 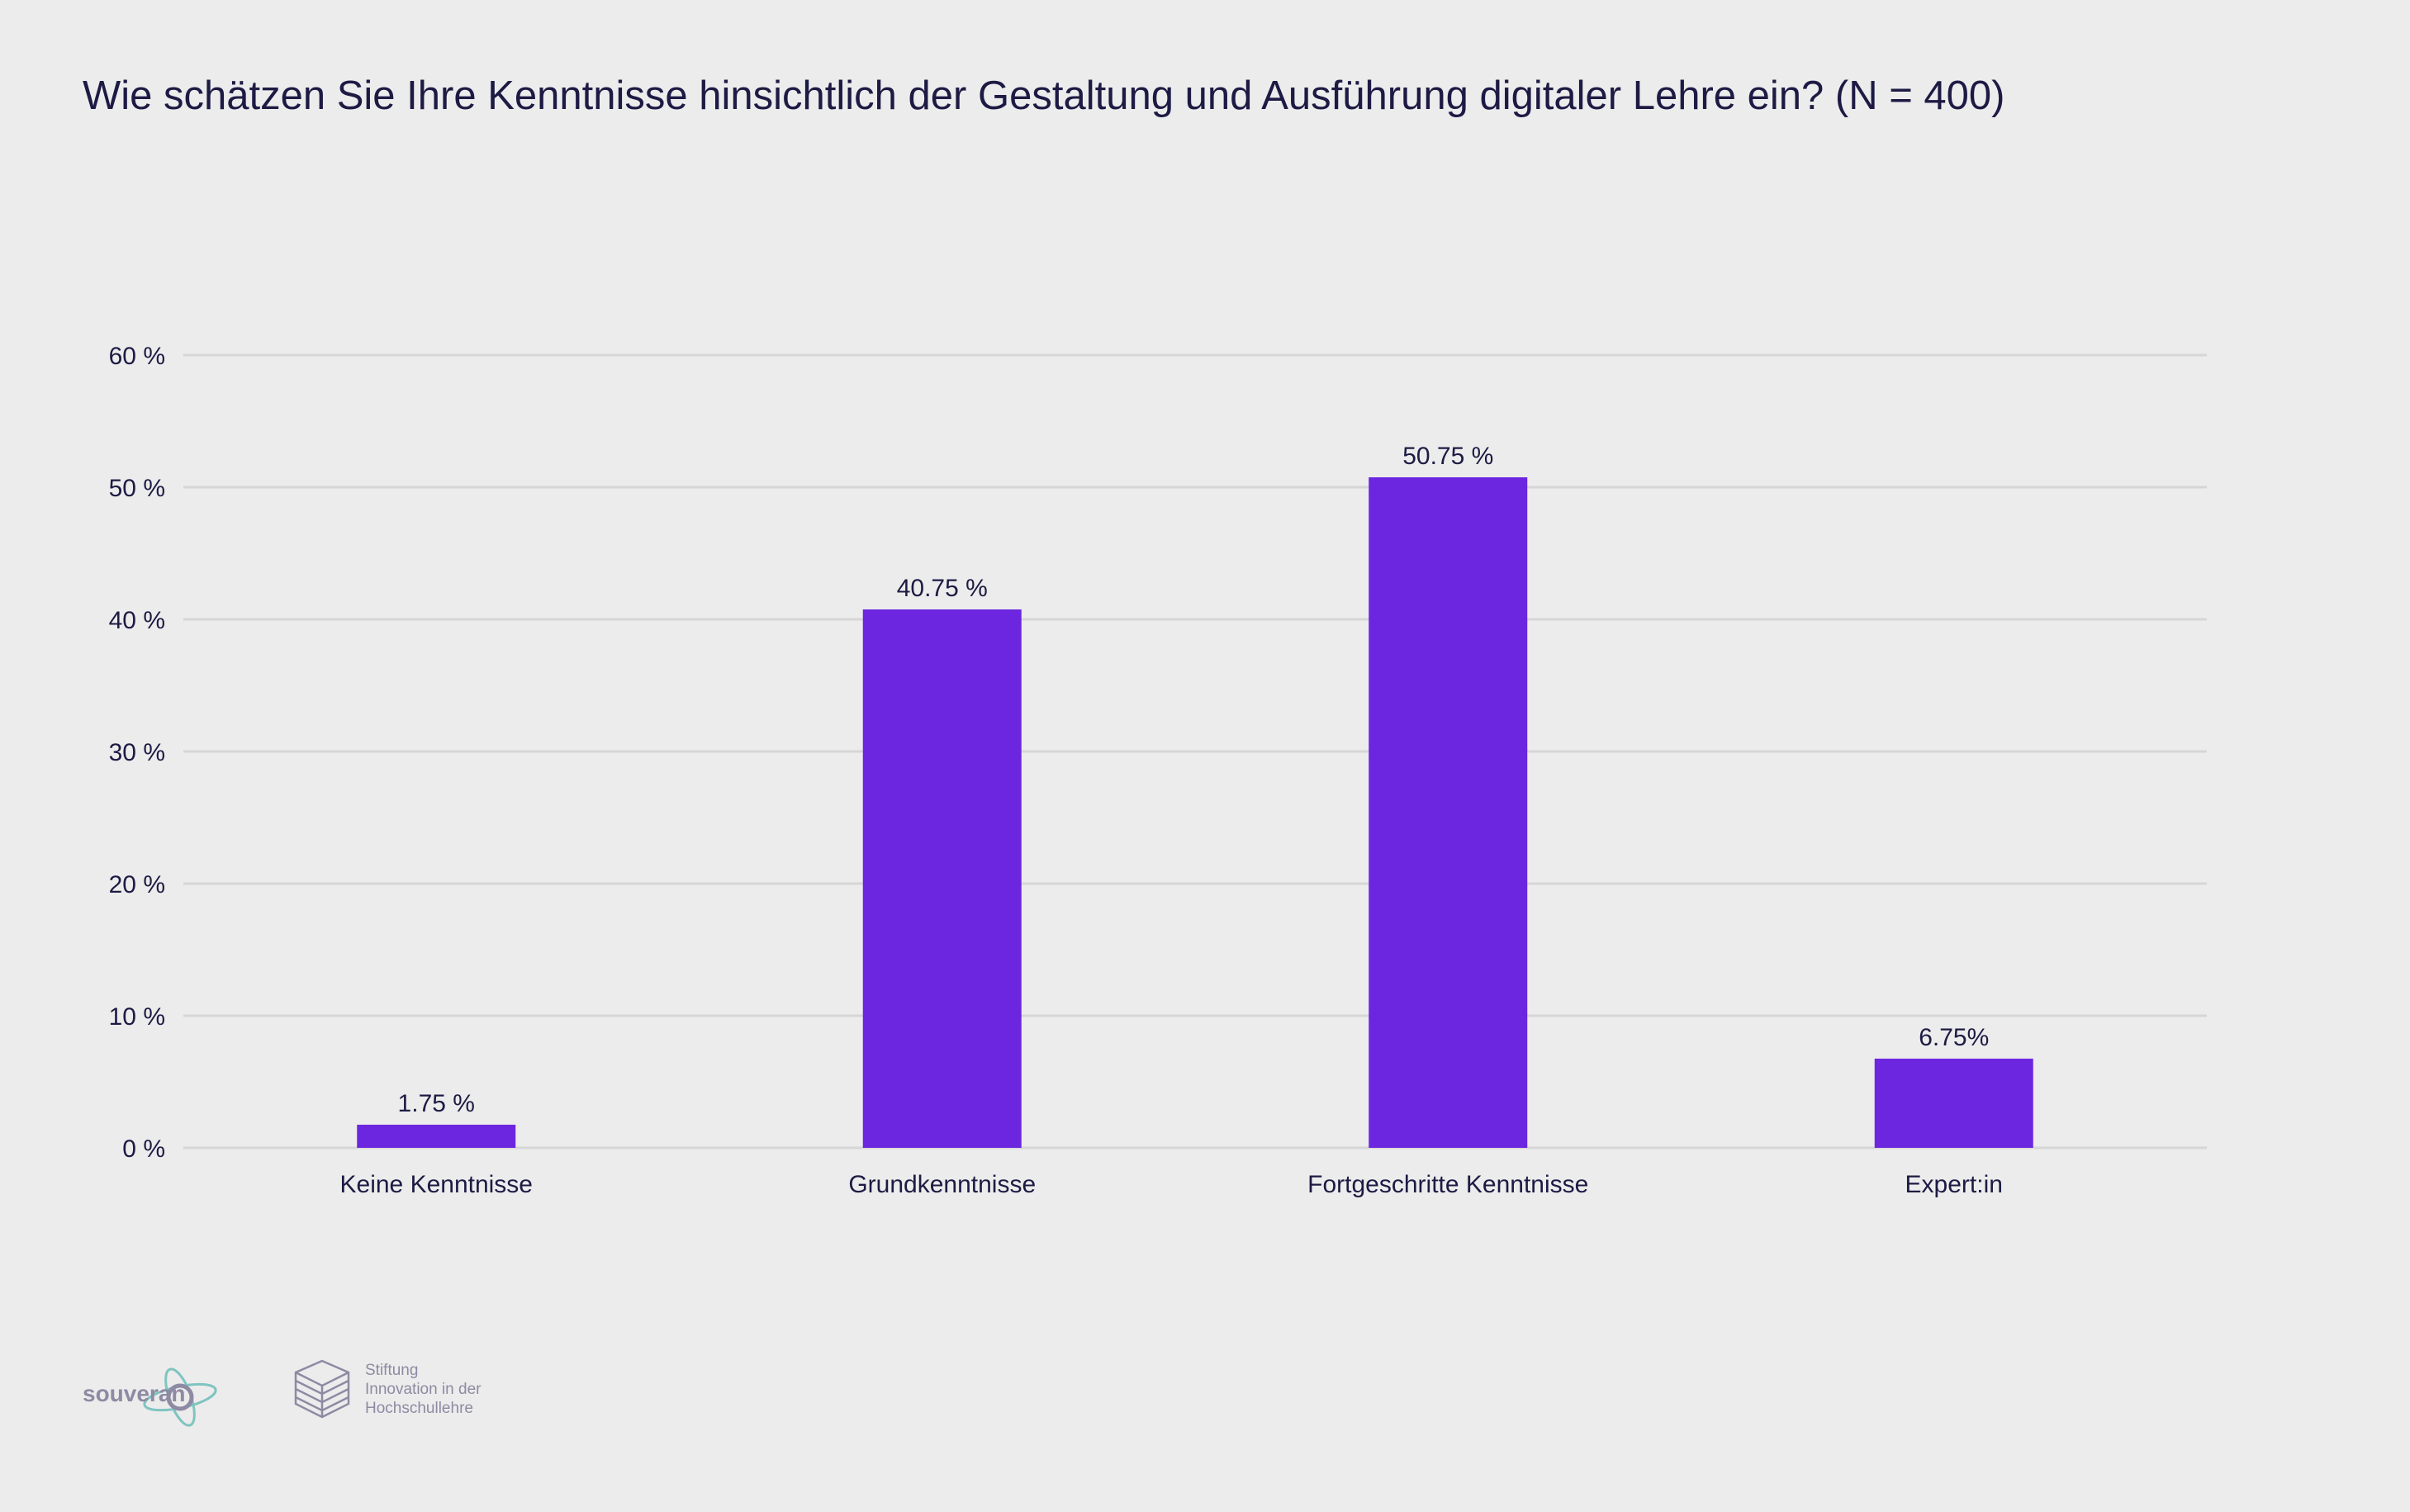 I want to click on souveran-wordmark: souveran, so click(x=134, y=1393).